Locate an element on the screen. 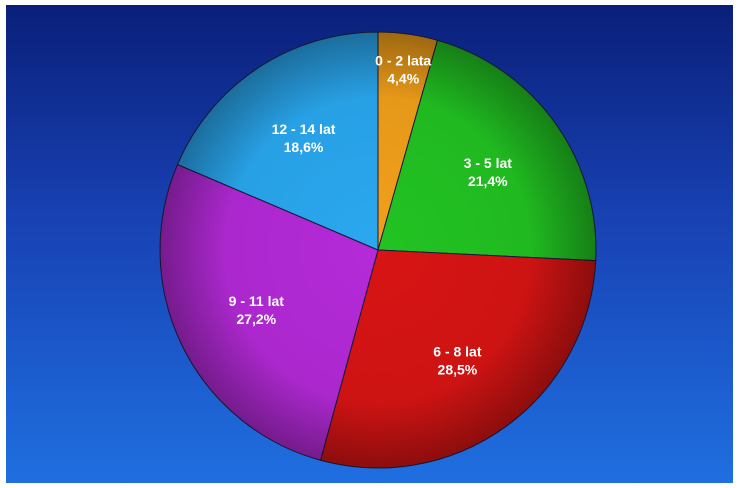 This screenshot has width=739, height=488. slice-category-label: 0 - 2 lata is located at coordinates (403, 61).